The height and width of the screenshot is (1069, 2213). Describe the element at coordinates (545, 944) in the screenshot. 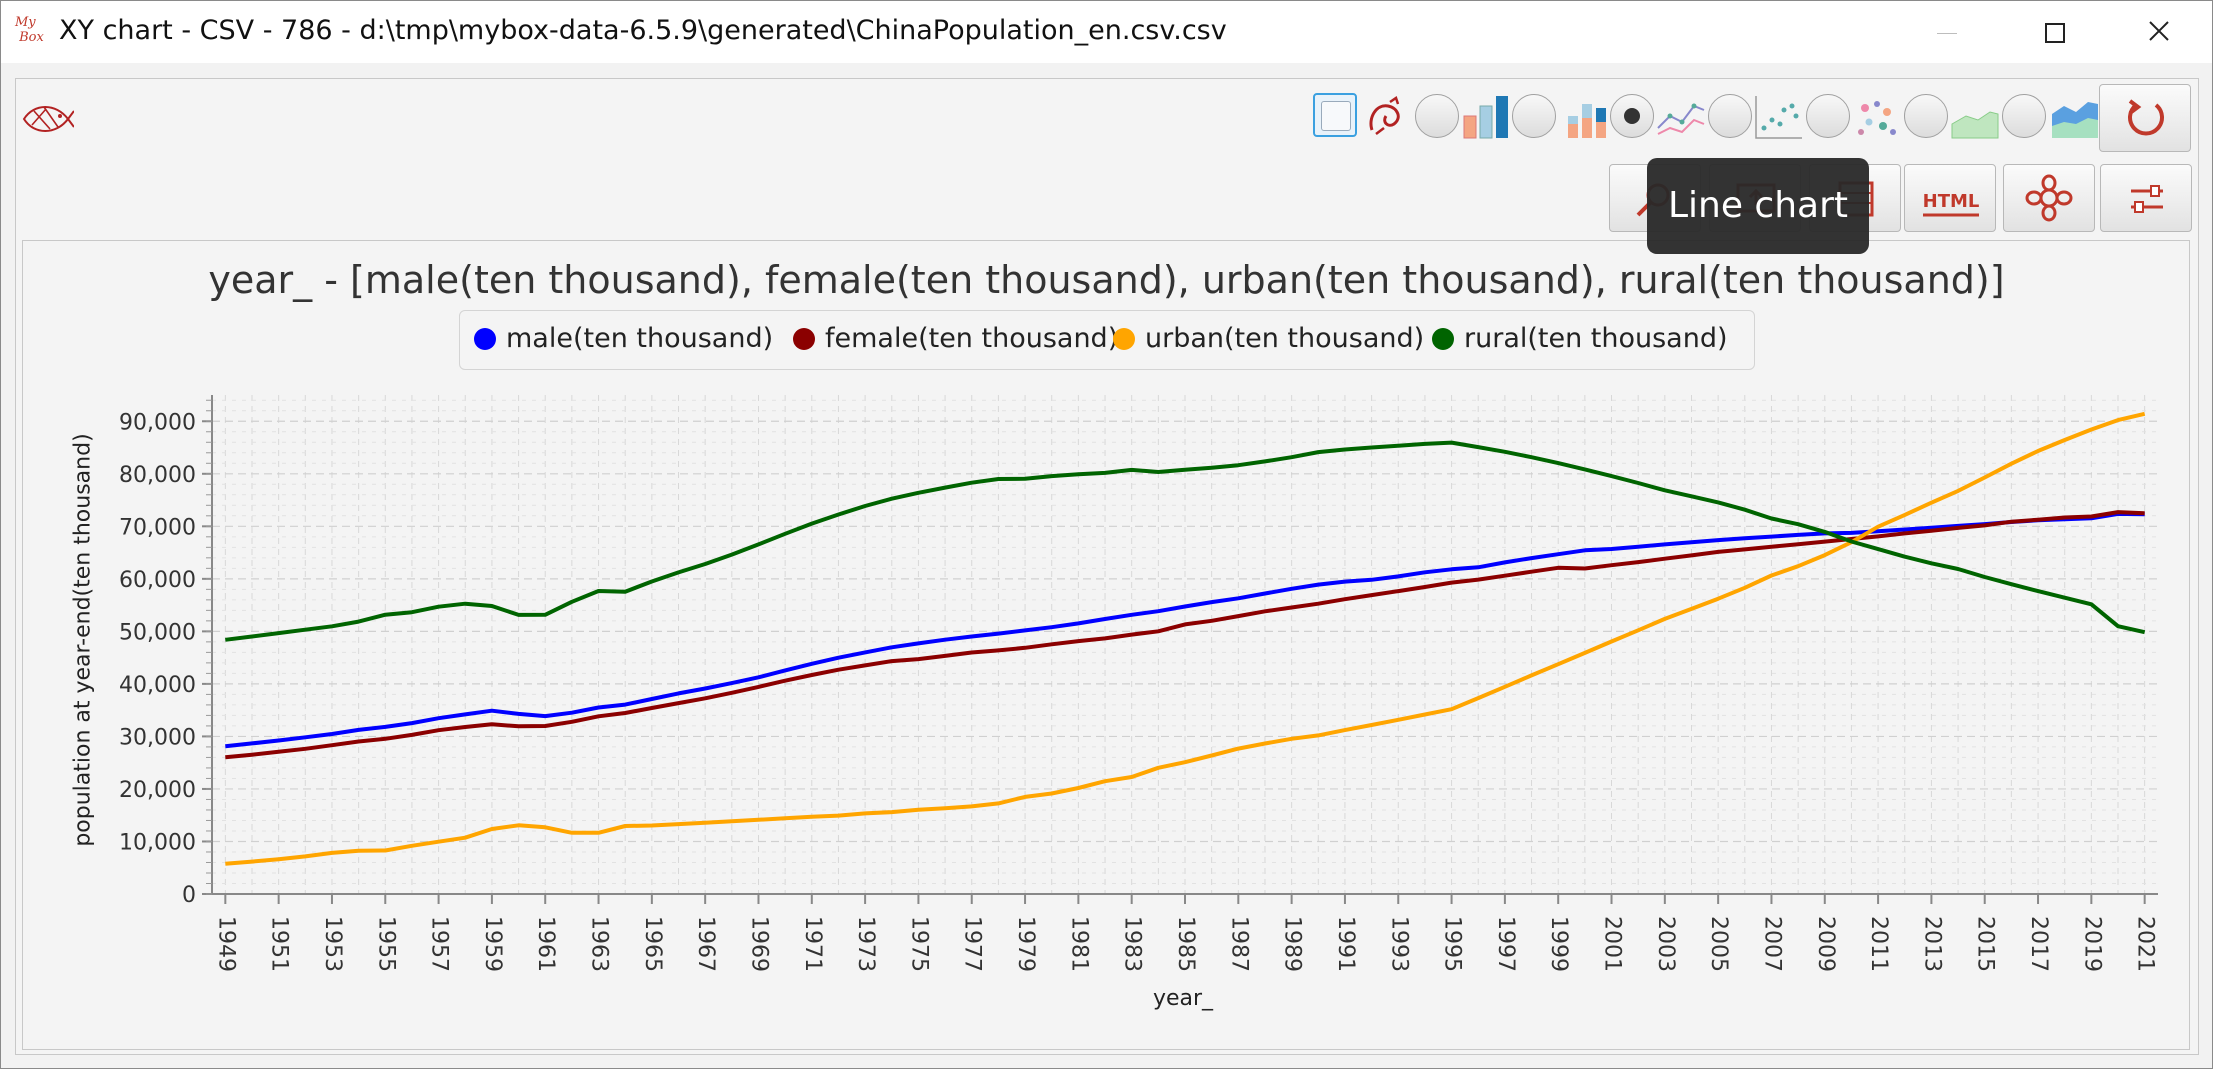

I see `x-tick-label: 1961` at that location.